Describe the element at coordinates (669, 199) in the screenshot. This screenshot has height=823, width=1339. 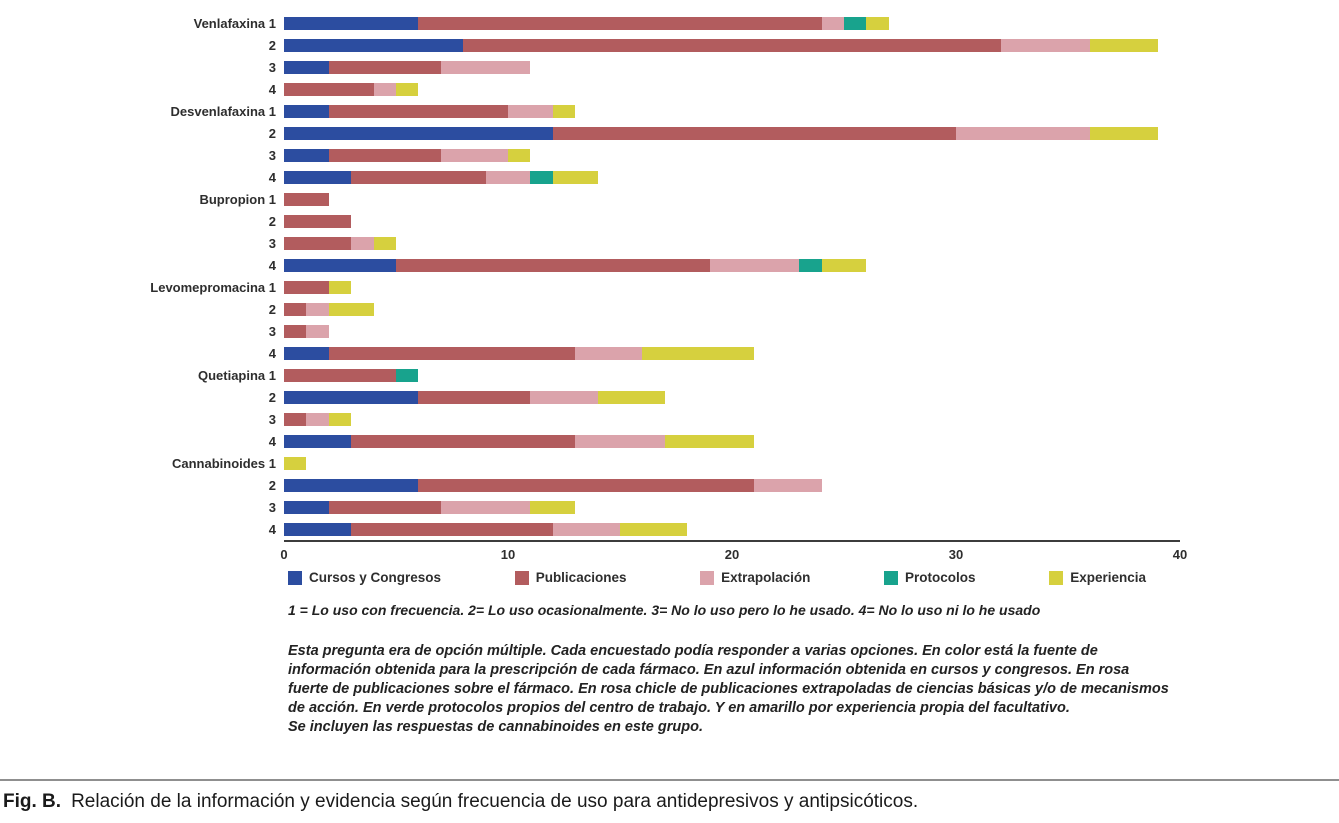
I see `bar-row: Bupropion 1` at that location.